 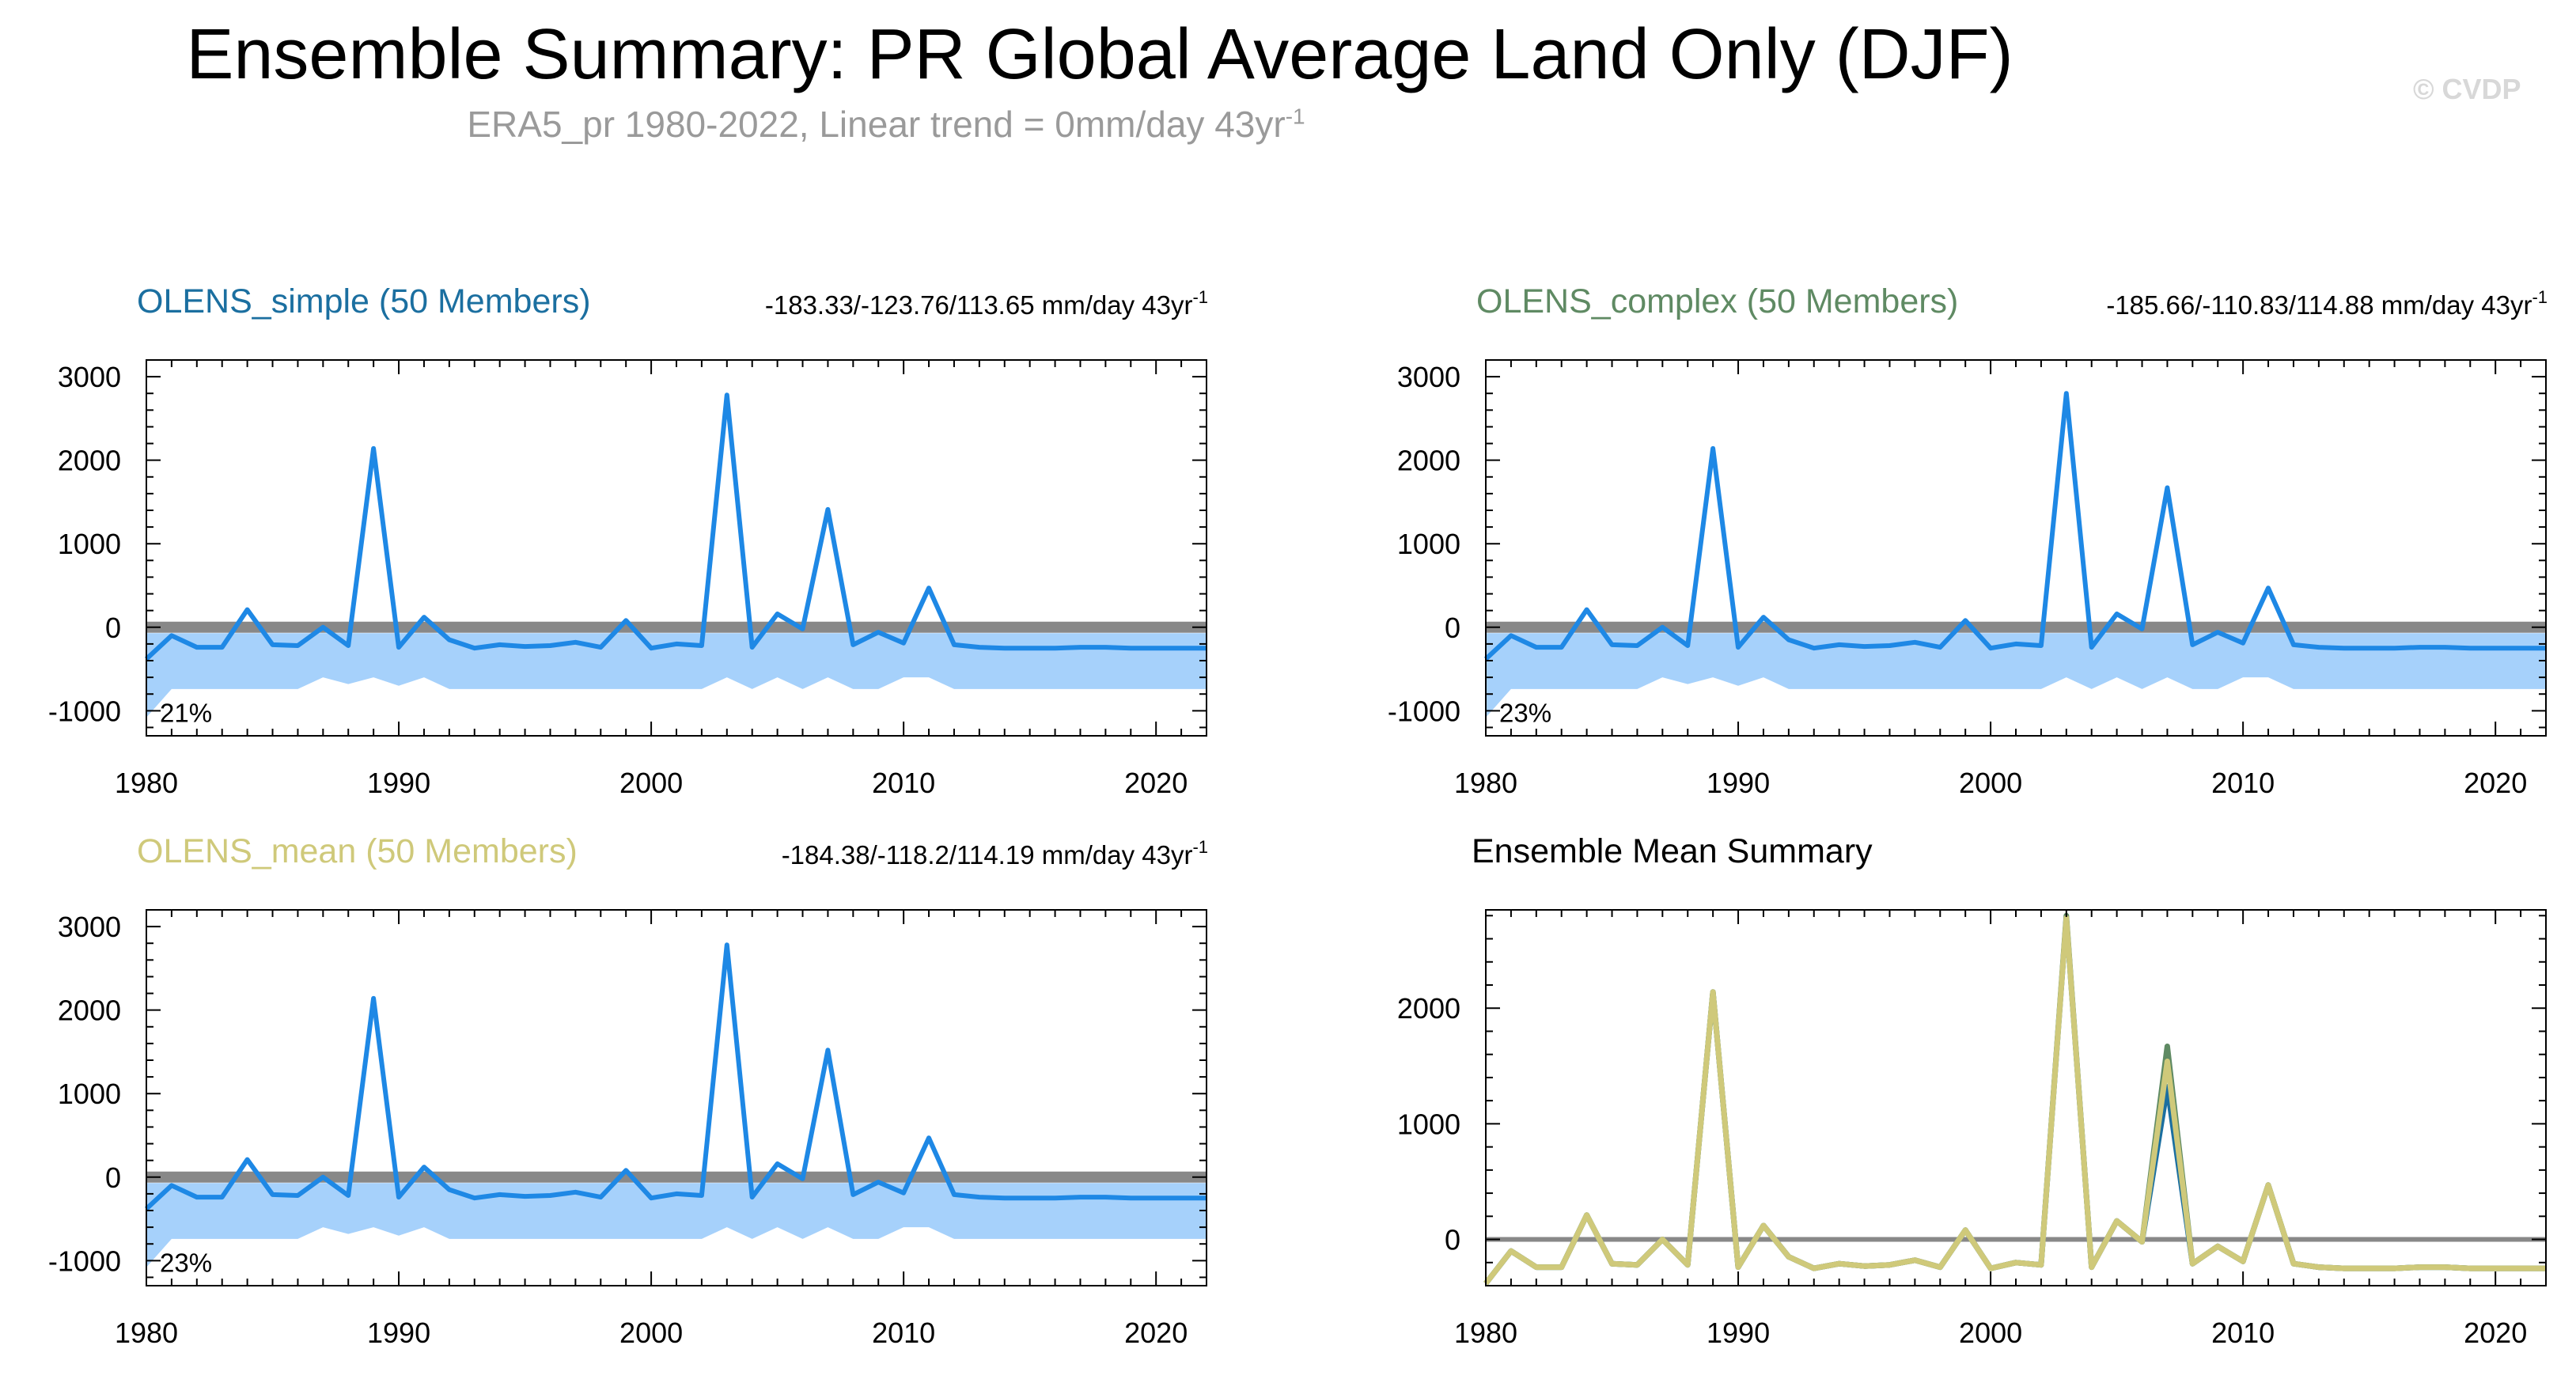 I want to click on plot-frame, so click(x=2016, y=1097).